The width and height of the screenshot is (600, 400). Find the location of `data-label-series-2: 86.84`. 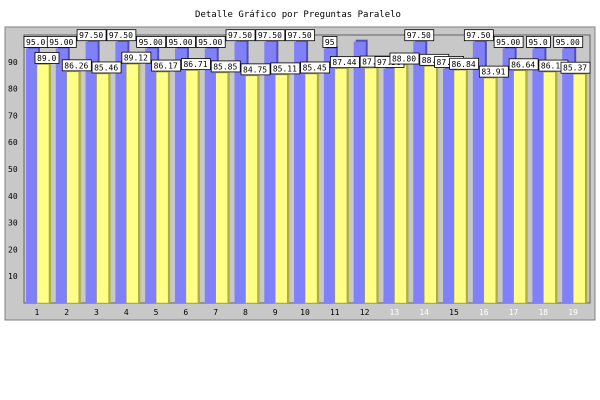

data-label-series-2: 86.84 is located at coordinates (464, 63).